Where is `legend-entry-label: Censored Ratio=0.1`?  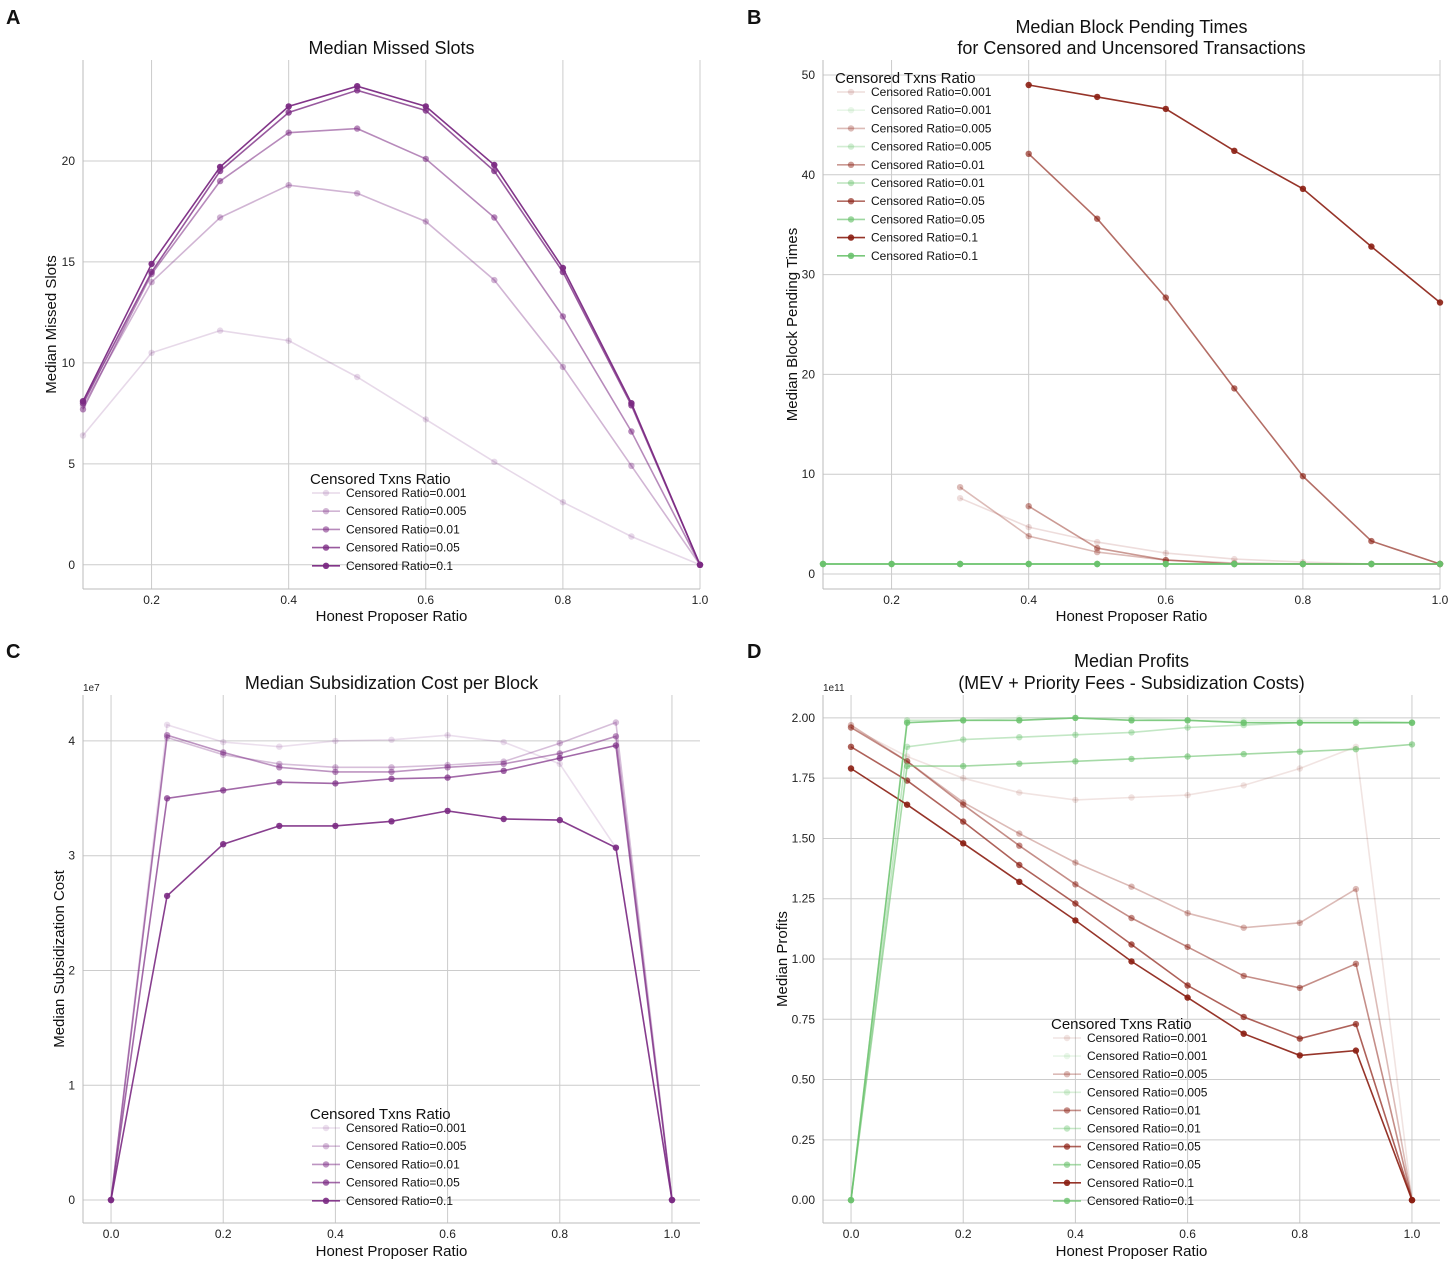
legend-entry-label: Censored Ratio=0.1 is located at coordinates (1140, 1201).